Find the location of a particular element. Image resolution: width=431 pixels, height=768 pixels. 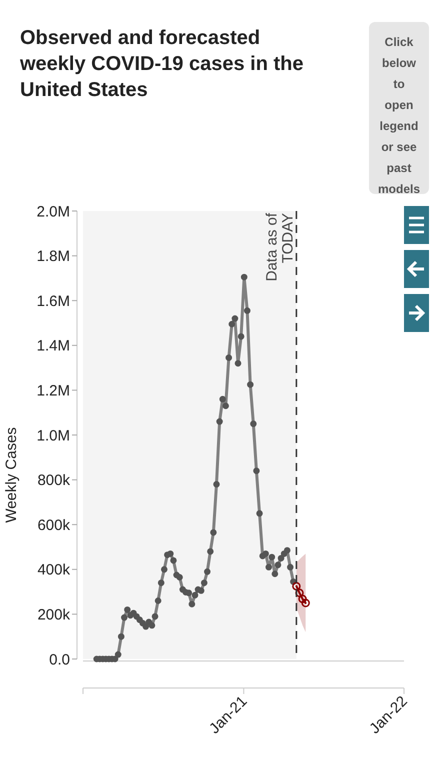

y-tick-label: 1.4M is located at coordinates (53, 346).